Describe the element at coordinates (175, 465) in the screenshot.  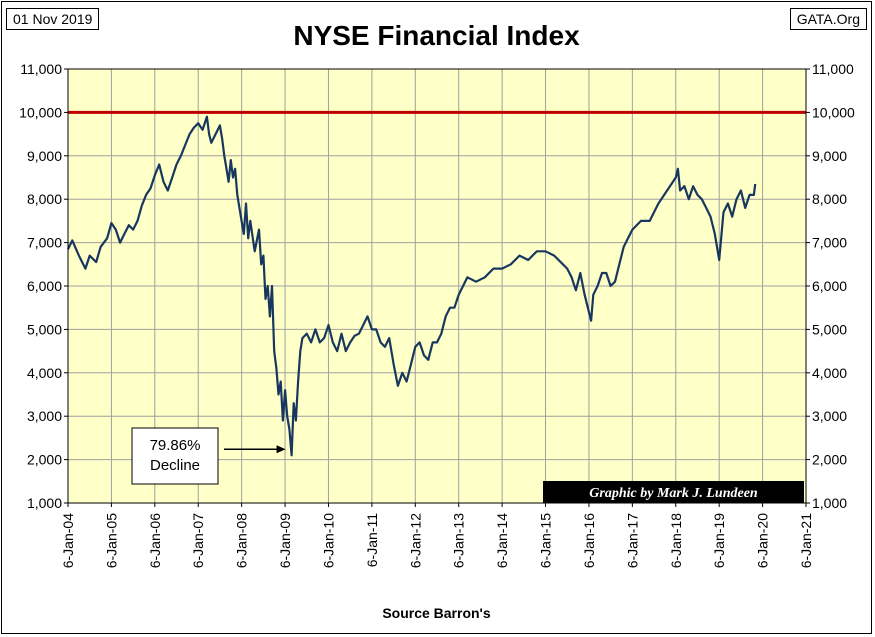
I see `annotation-text: Decline` at that location.